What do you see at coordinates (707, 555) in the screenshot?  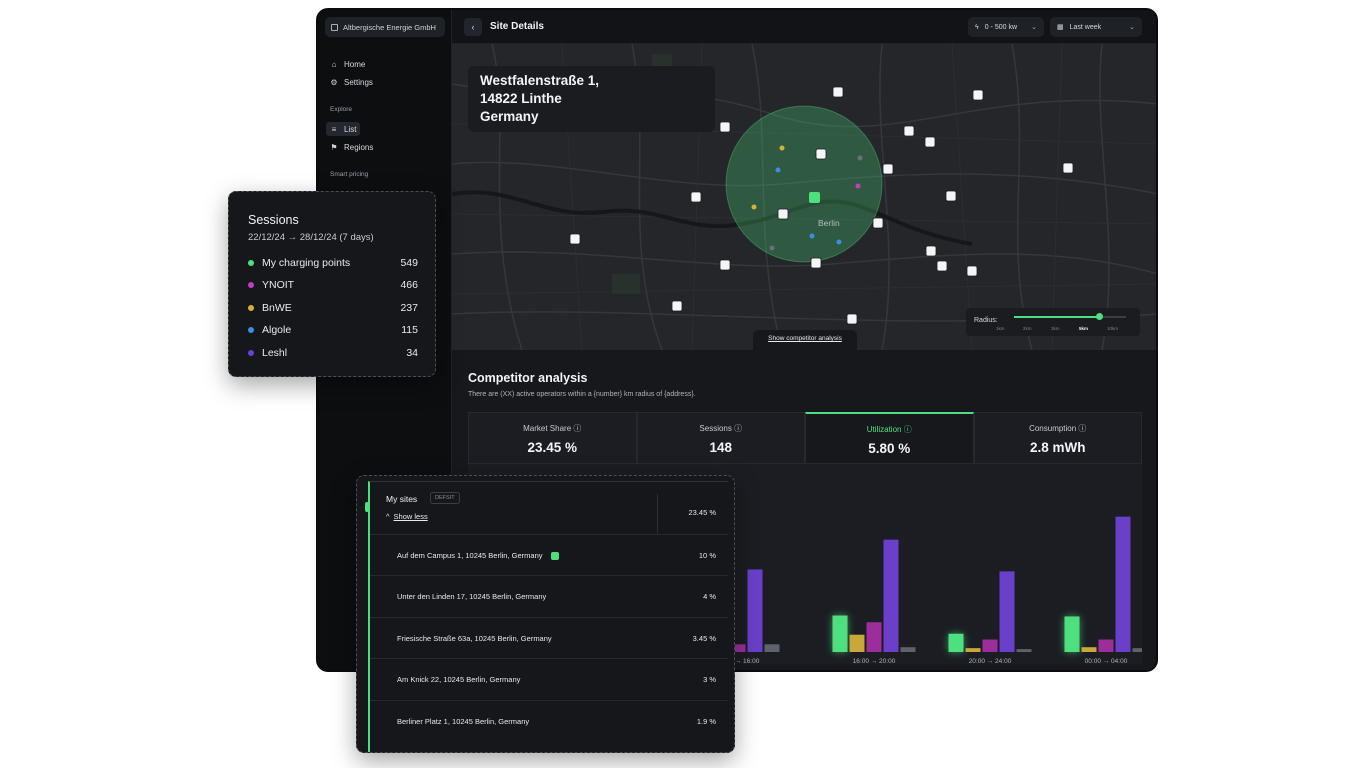 I see `site-share: 10 %` at bounding box center [707, 555].